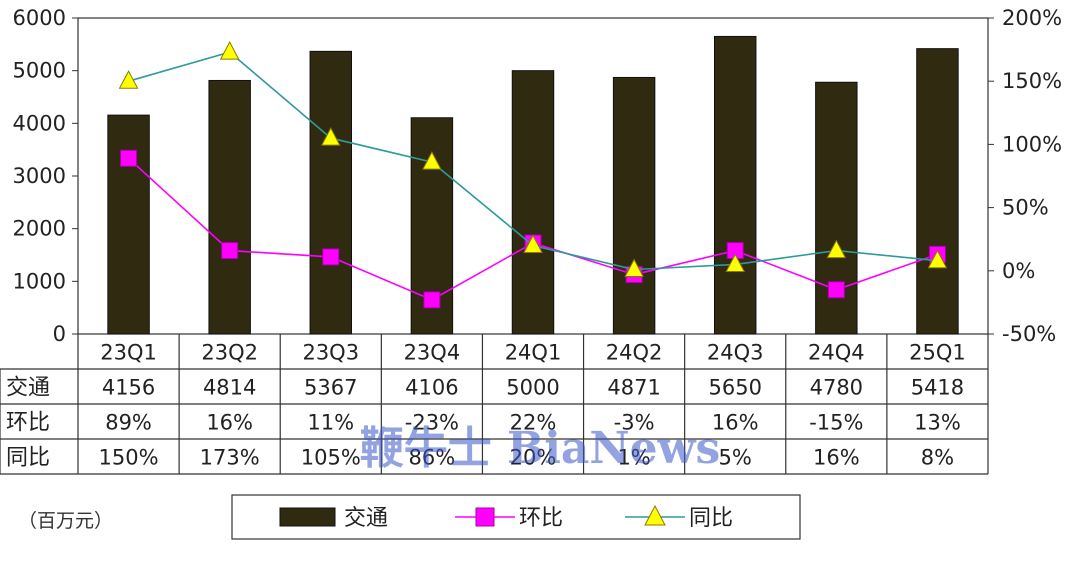  What do you see at coordinates (28, 423) in the screenshot?
I see `table-row-label: 环比` at bounding box center [28, 423].